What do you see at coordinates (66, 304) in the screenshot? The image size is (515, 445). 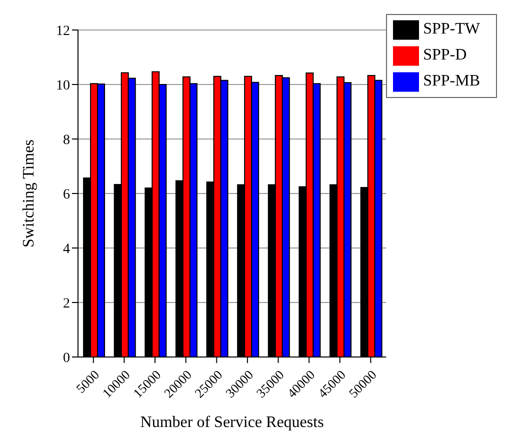 I see `y-tick-label: 2` at bounding box center [66, 304].